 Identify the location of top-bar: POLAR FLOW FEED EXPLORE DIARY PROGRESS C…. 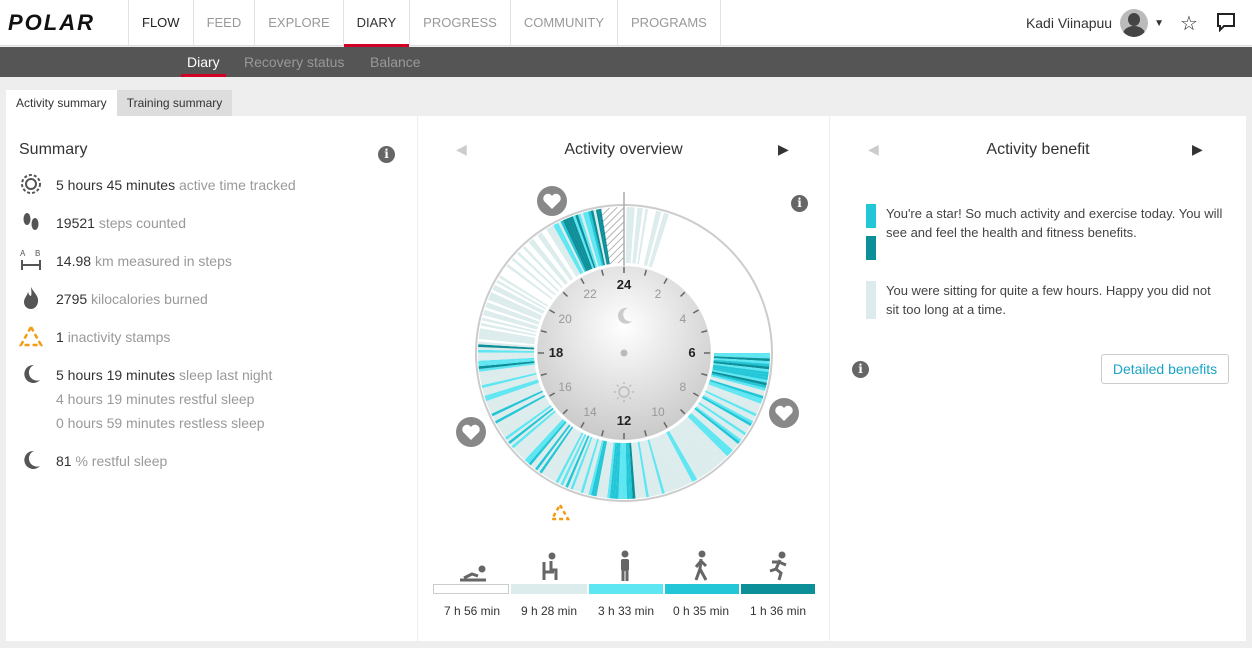
(626, 23).